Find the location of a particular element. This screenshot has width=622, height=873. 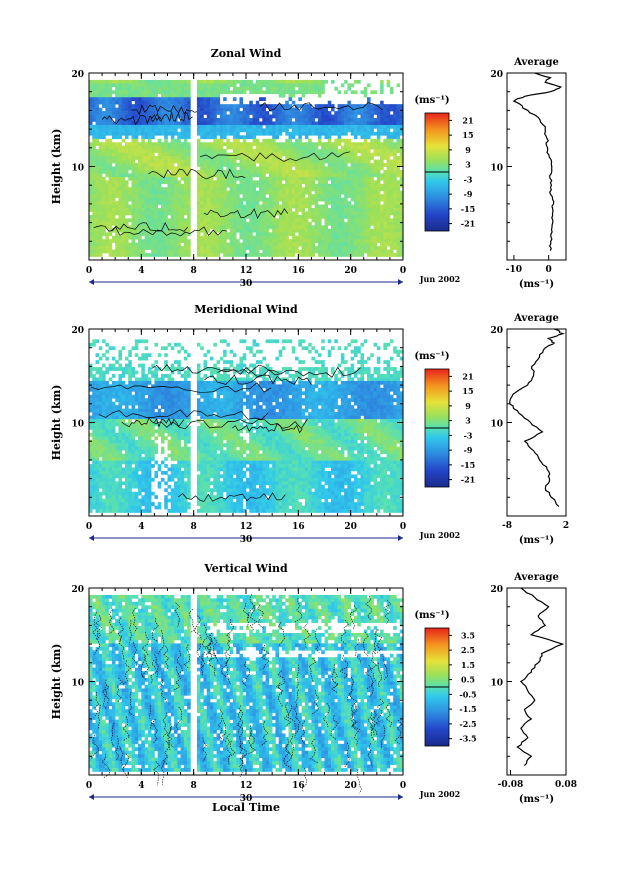

day-label: 30 is located at coordinates (246, 284).